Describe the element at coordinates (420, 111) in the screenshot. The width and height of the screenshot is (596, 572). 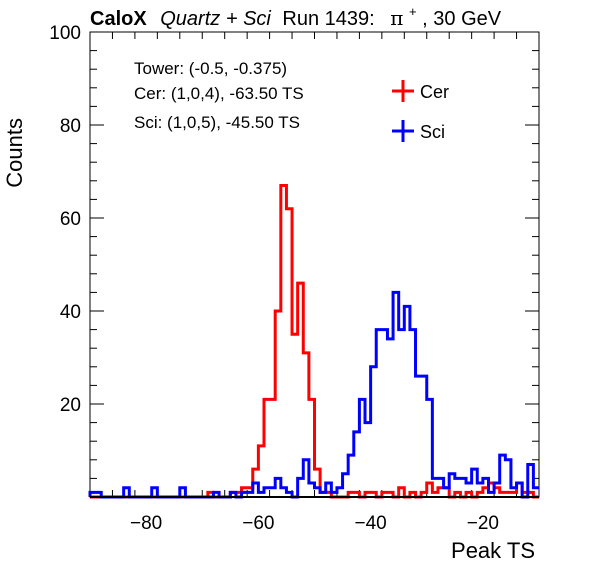
I see `legend: Cer Sci` at that location.